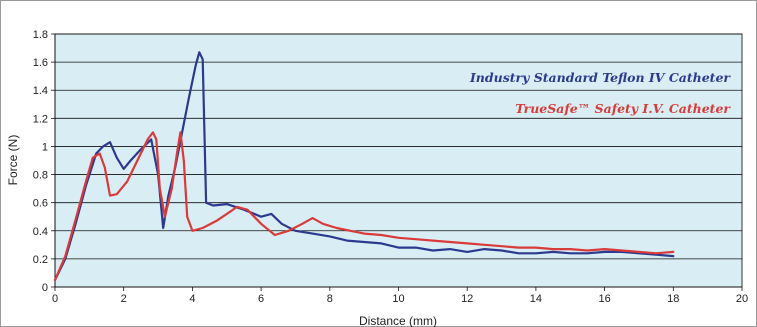  I want to click on x-axis-label: Distance (mm), so click(398, 320).